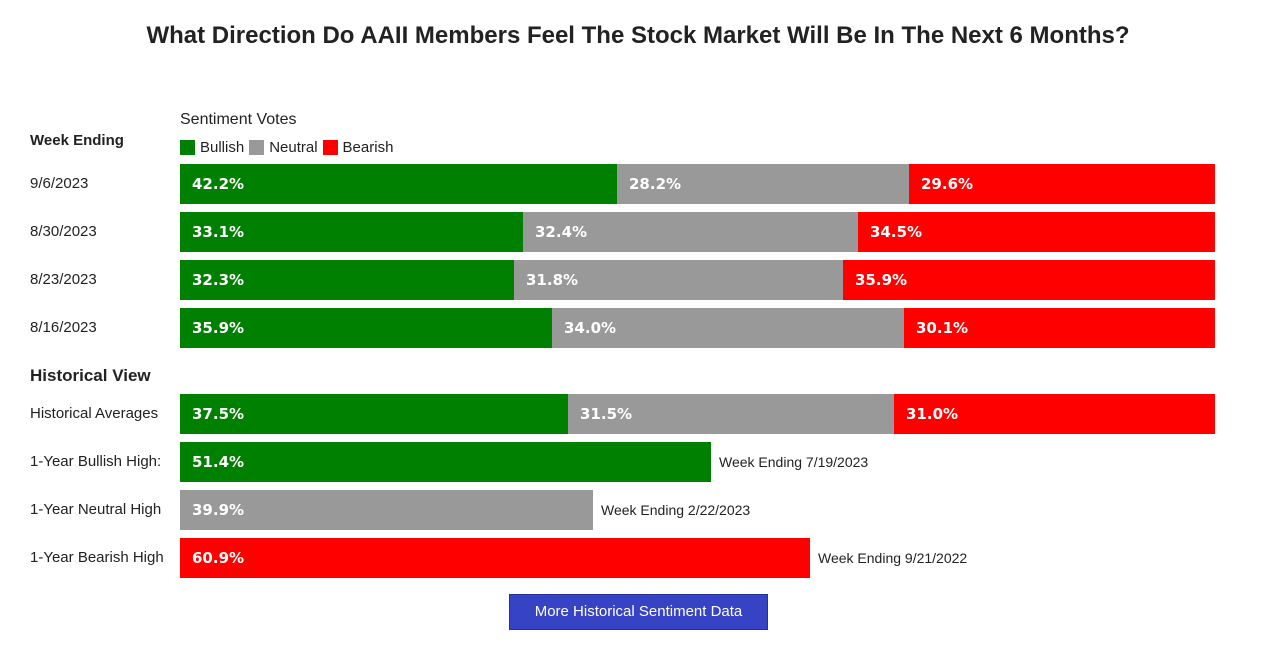 The image size is (1263, 661). What do you see at coordinates (347, 280) in the screenshot?
I see `bar-segment-bullish: 32.3%` at bounding box center [347, 280].